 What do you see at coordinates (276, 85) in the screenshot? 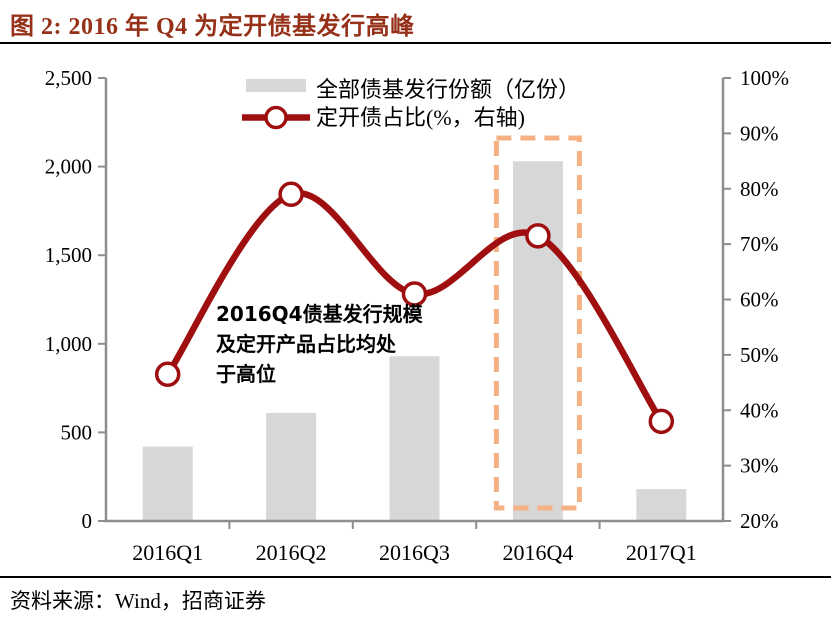
I see `legend-bar-swatch` at bounding box center [276, 85].